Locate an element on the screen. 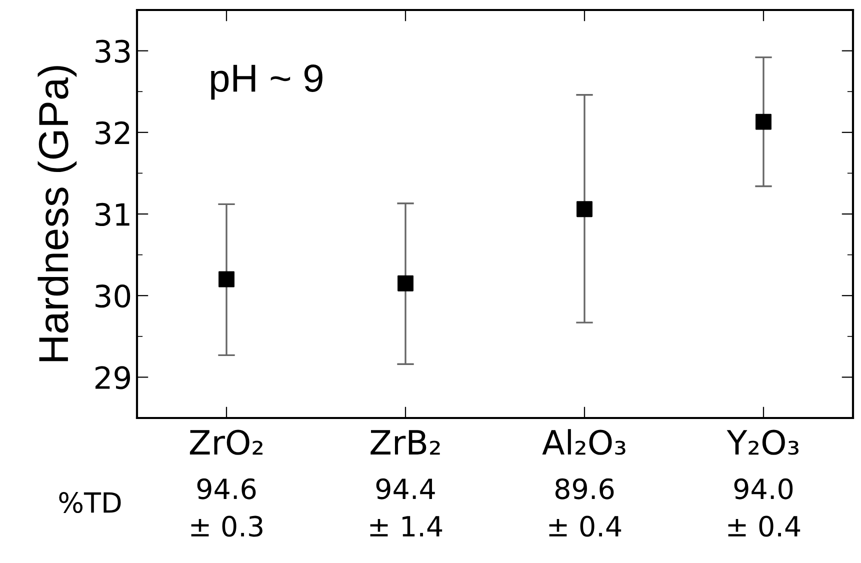  text: 89.6 ± 0.4 is located at coordinates (585, 507).